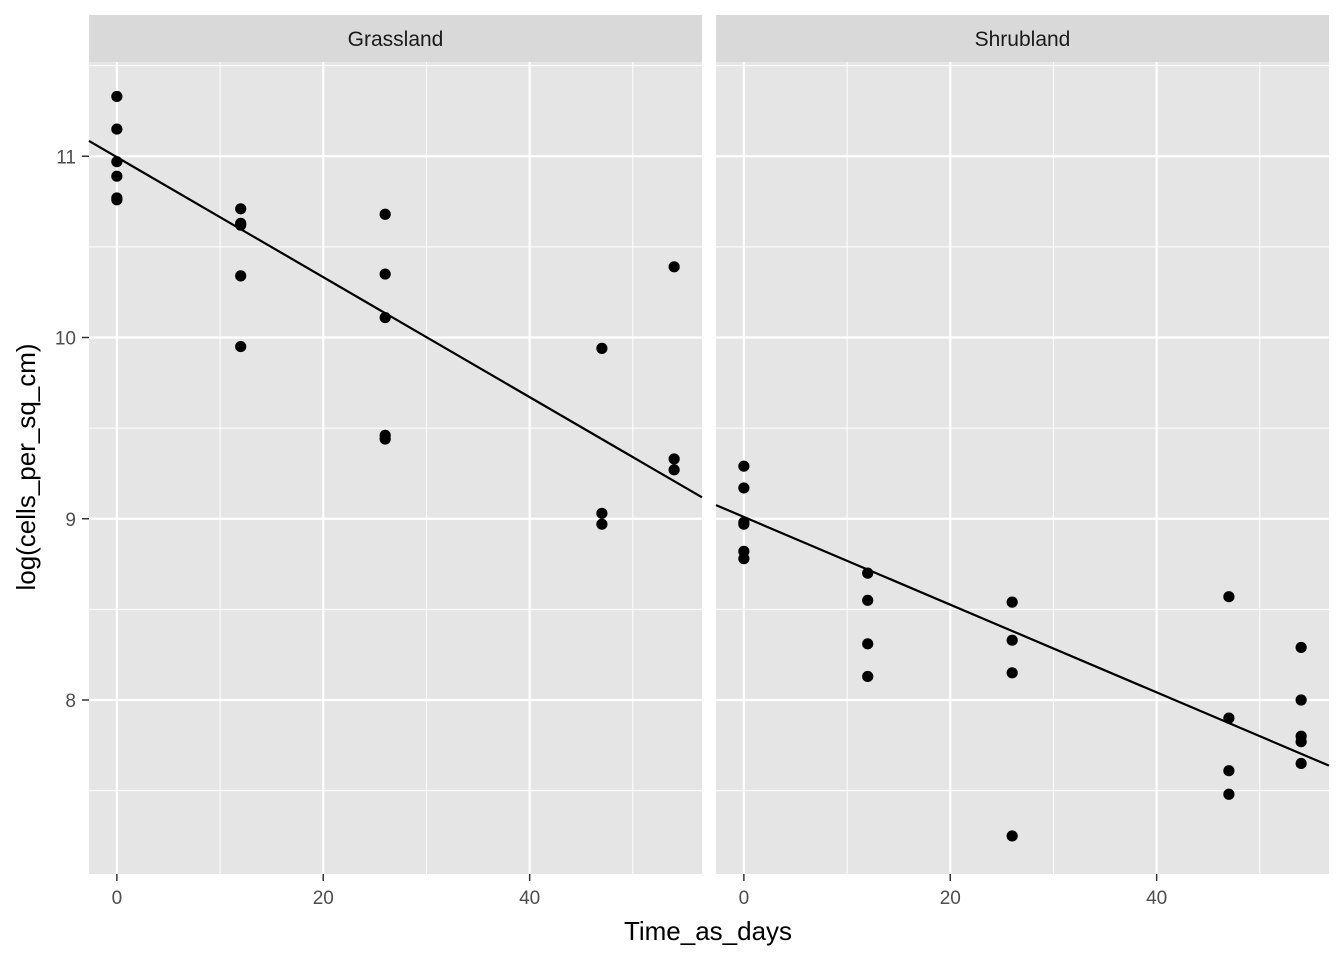 This screenshot has width=1344, height=960. What do you see at coordinates (65, 339) in the screenshot?
I see `y-tick-label: 10` at bounding box center [65, 339].